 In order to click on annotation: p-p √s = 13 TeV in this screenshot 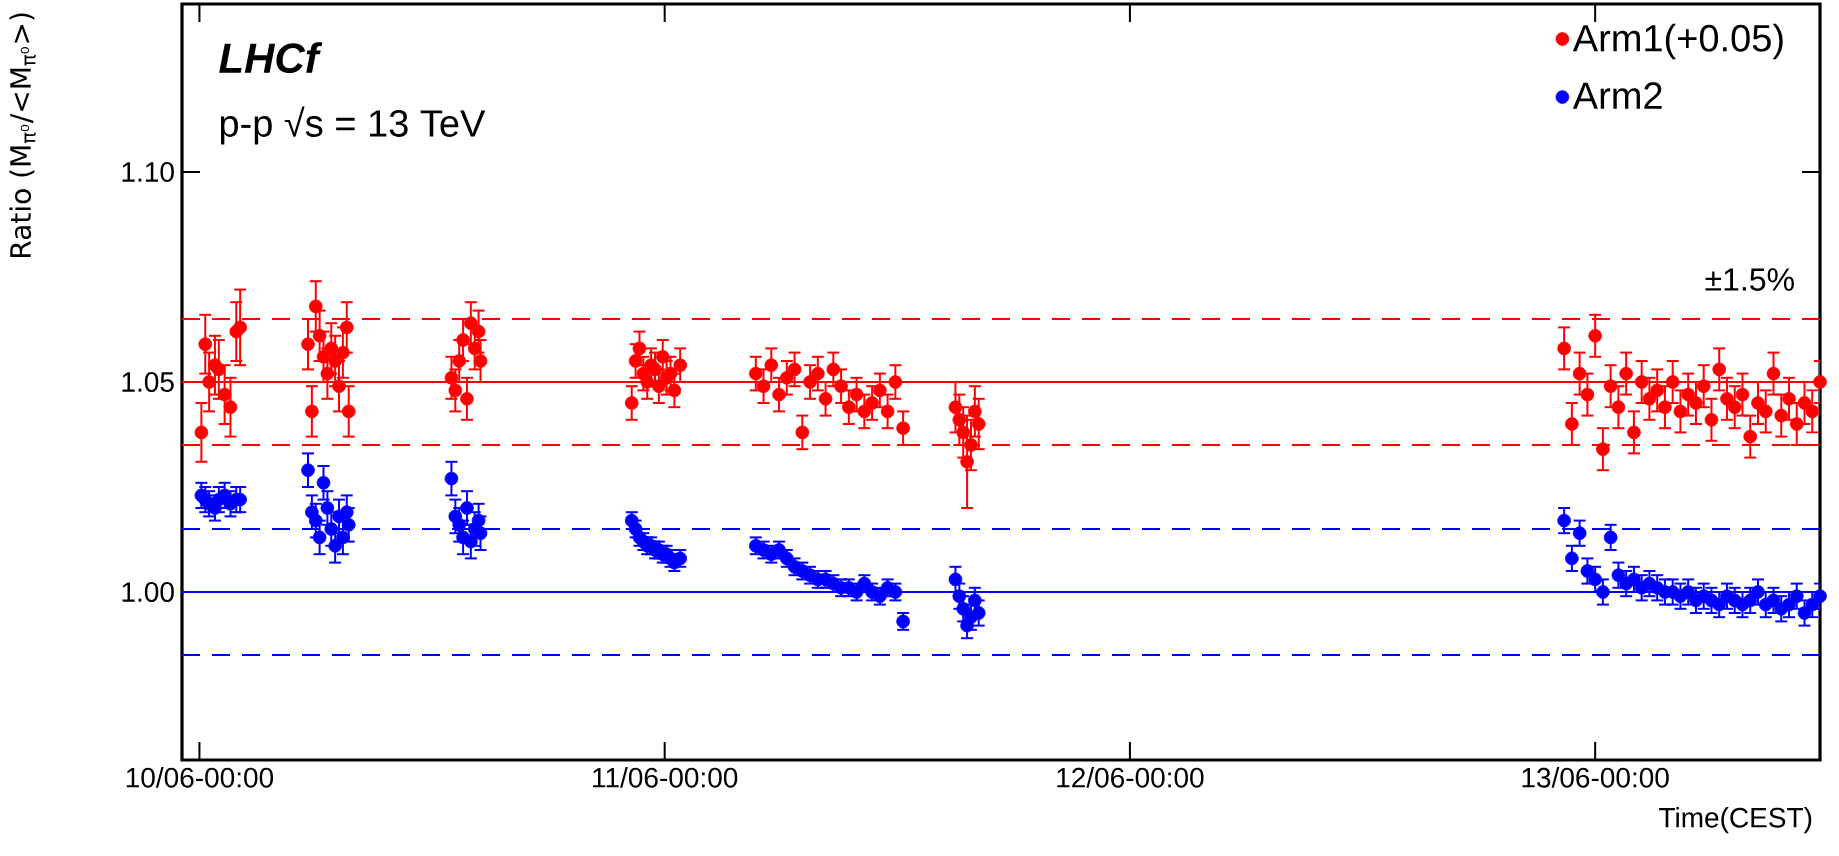, I will do `click(353, 125)`.